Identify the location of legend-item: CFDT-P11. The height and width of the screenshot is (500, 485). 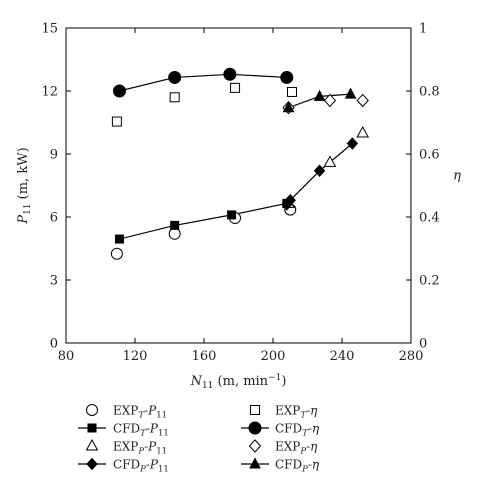
(123, 430).